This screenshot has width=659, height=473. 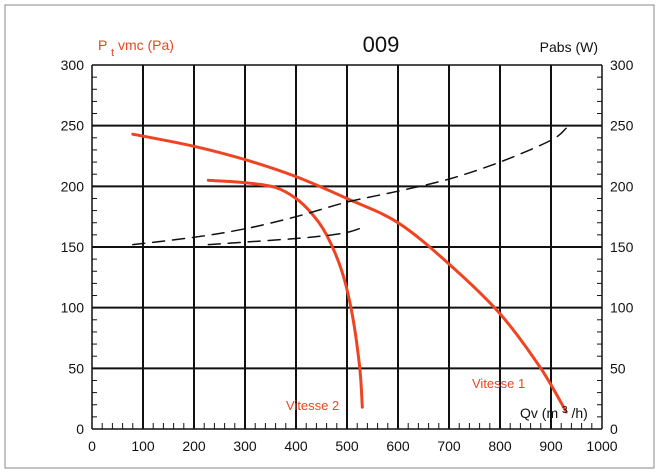 I want to click on left-axis-title-main: P, so click(x=102, y=45).